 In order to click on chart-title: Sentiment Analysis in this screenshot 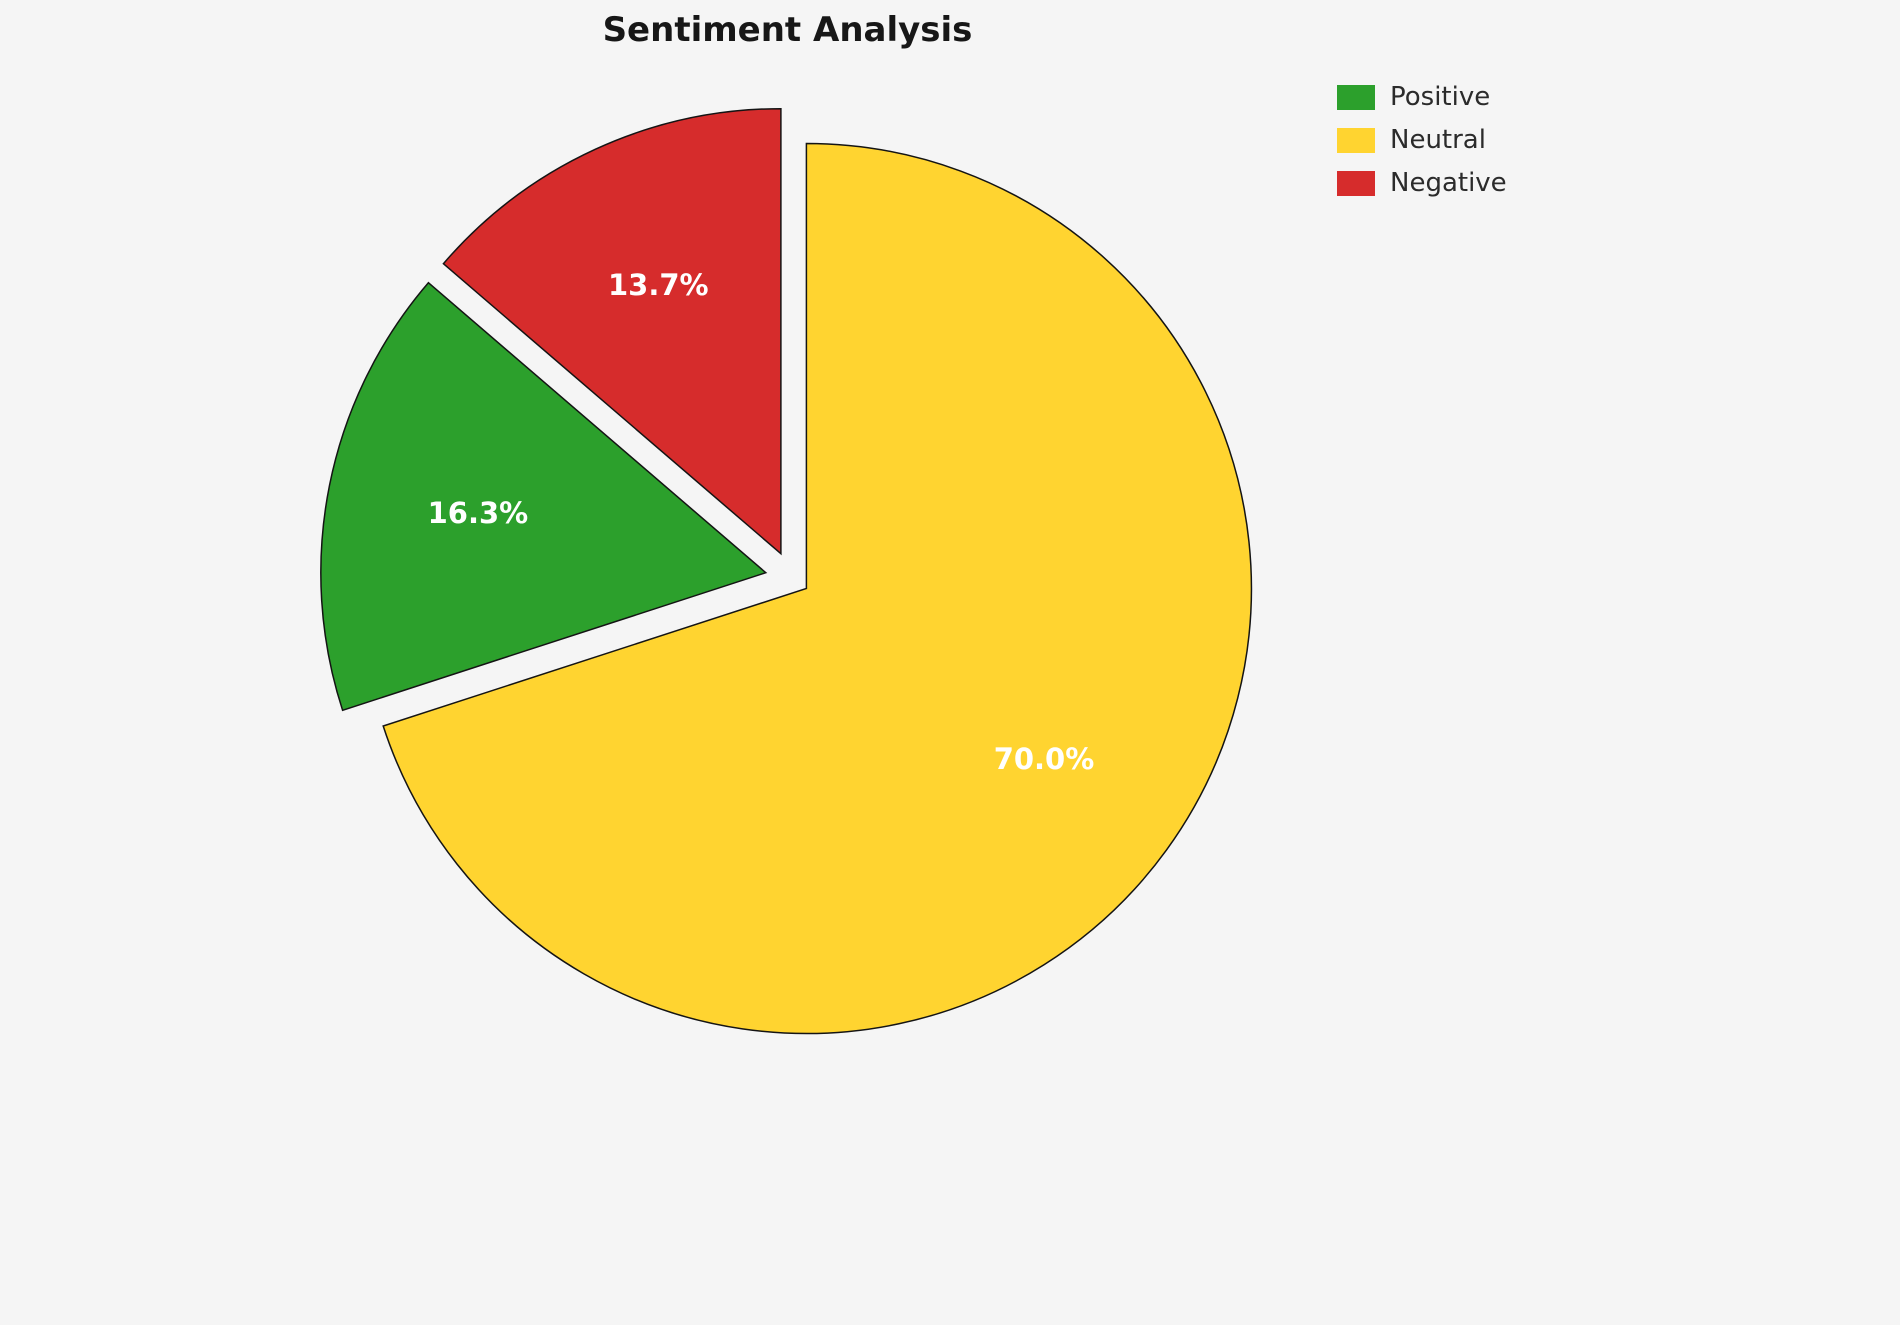, I will do `click(787, 30)`.